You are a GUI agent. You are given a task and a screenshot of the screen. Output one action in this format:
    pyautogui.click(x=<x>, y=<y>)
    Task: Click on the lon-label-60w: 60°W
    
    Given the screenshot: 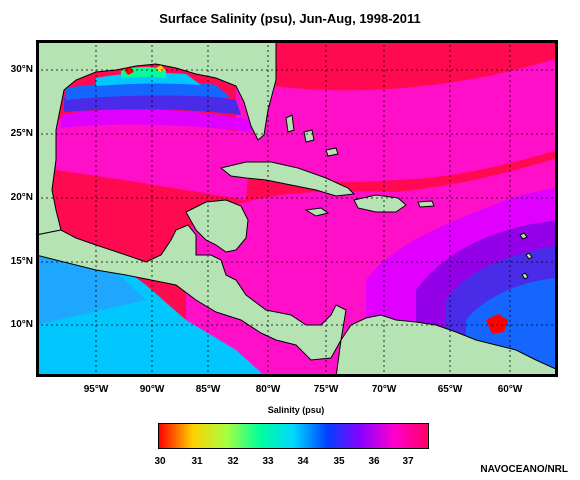 What is the action you would take?
    pyautogui.click(x=510, y=389)
    